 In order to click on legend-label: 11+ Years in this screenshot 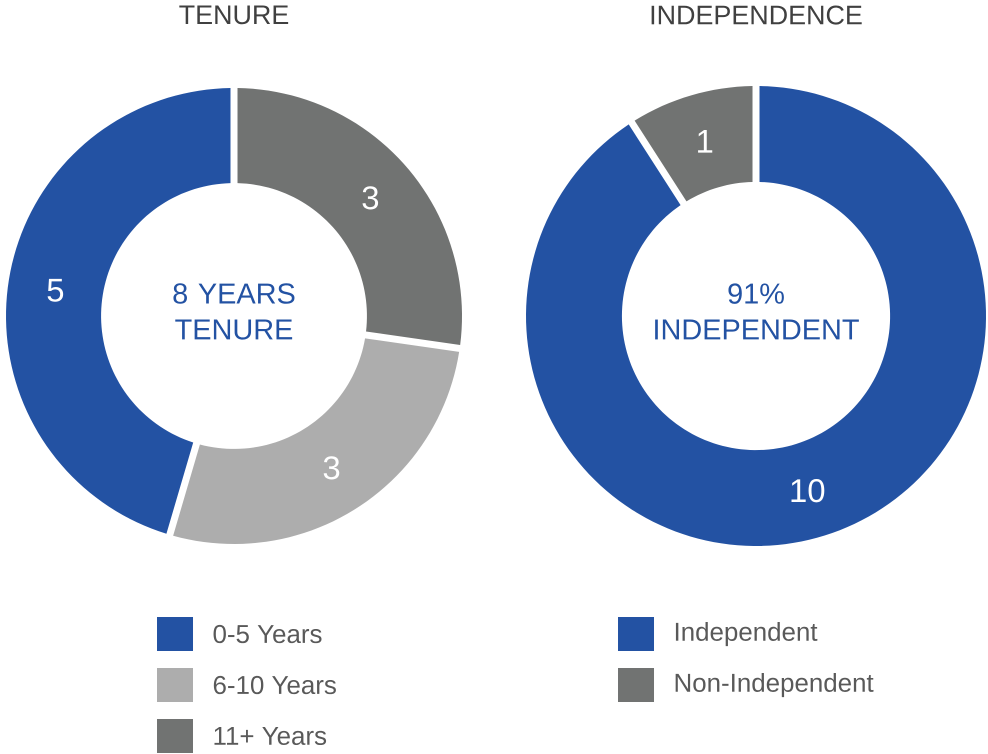, I will do `click(270, 736)`.